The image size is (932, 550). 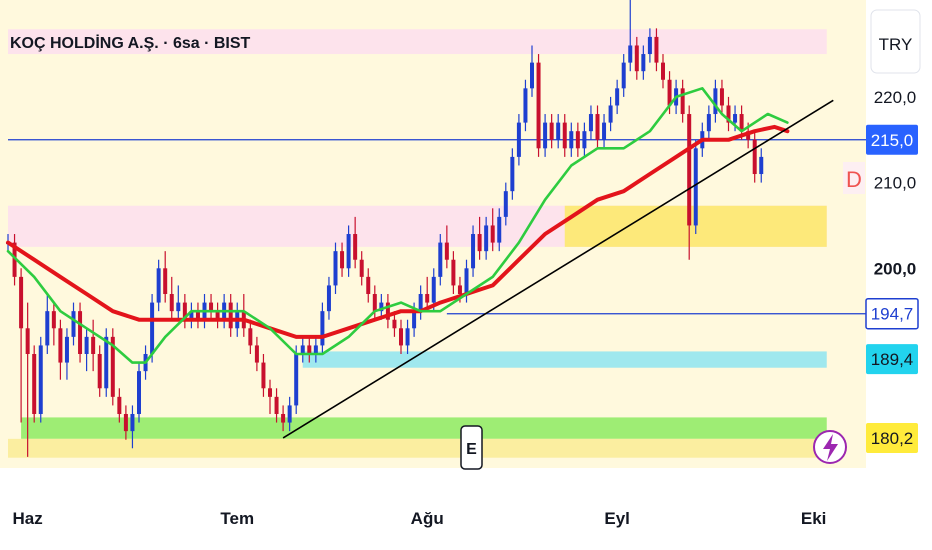 What do you see at coordinates (830, 447) in the screenshot?
I see `flash-icon` at bounding box center [830, 447].